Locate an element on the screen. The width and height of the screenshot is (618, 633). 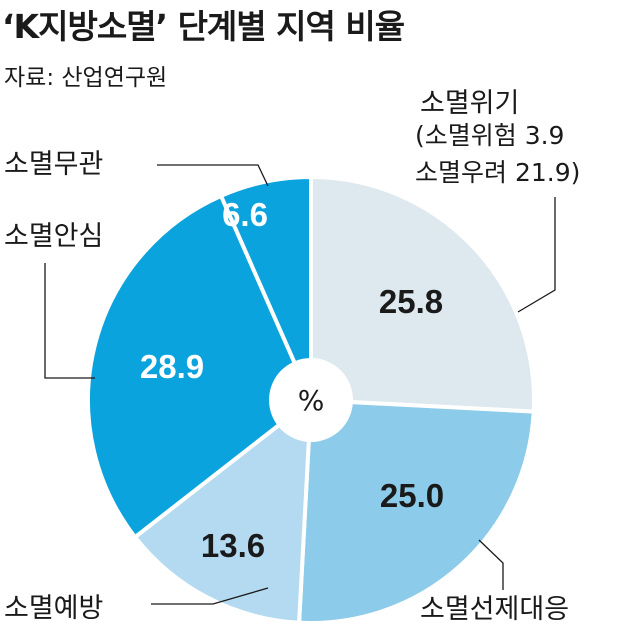
slice-category-label: 소멸위기 is located at coordinates (469, 103).